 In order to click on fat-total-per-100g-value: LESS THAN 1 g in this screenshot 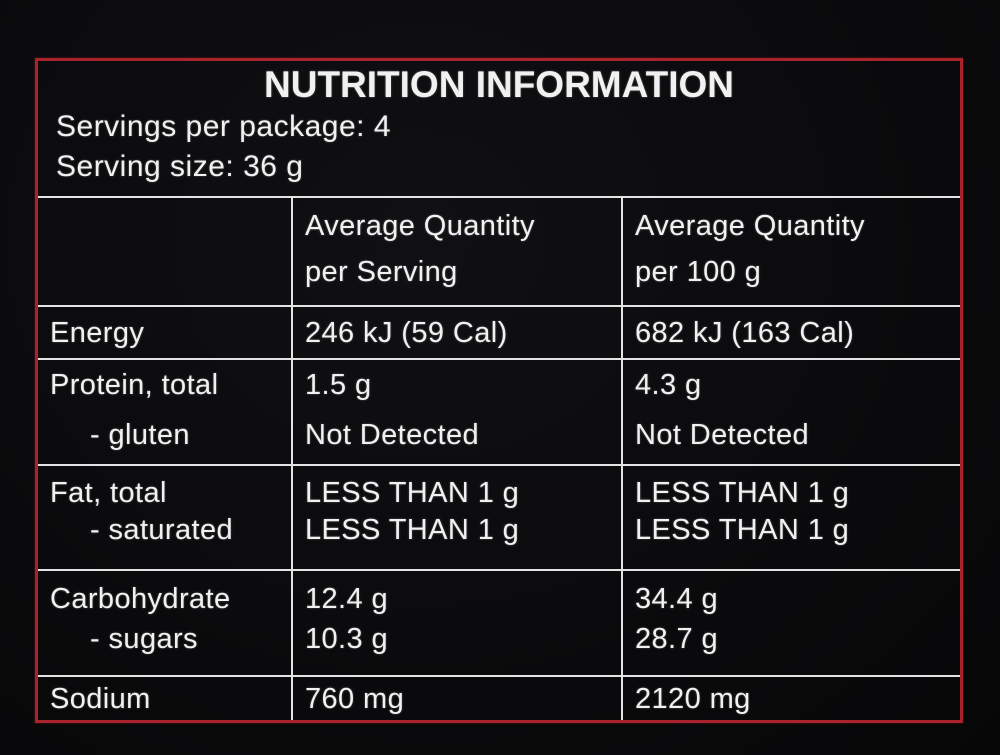, I will do `click(742, 493)`.